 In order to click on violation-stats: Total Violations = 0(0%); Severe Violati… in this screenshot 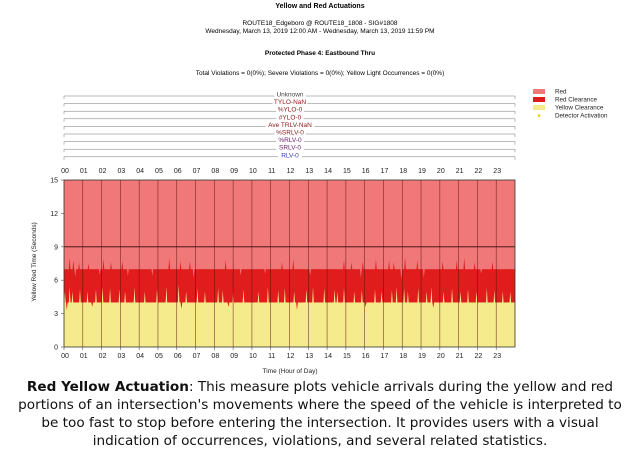, I will do `click(320, 73)`.